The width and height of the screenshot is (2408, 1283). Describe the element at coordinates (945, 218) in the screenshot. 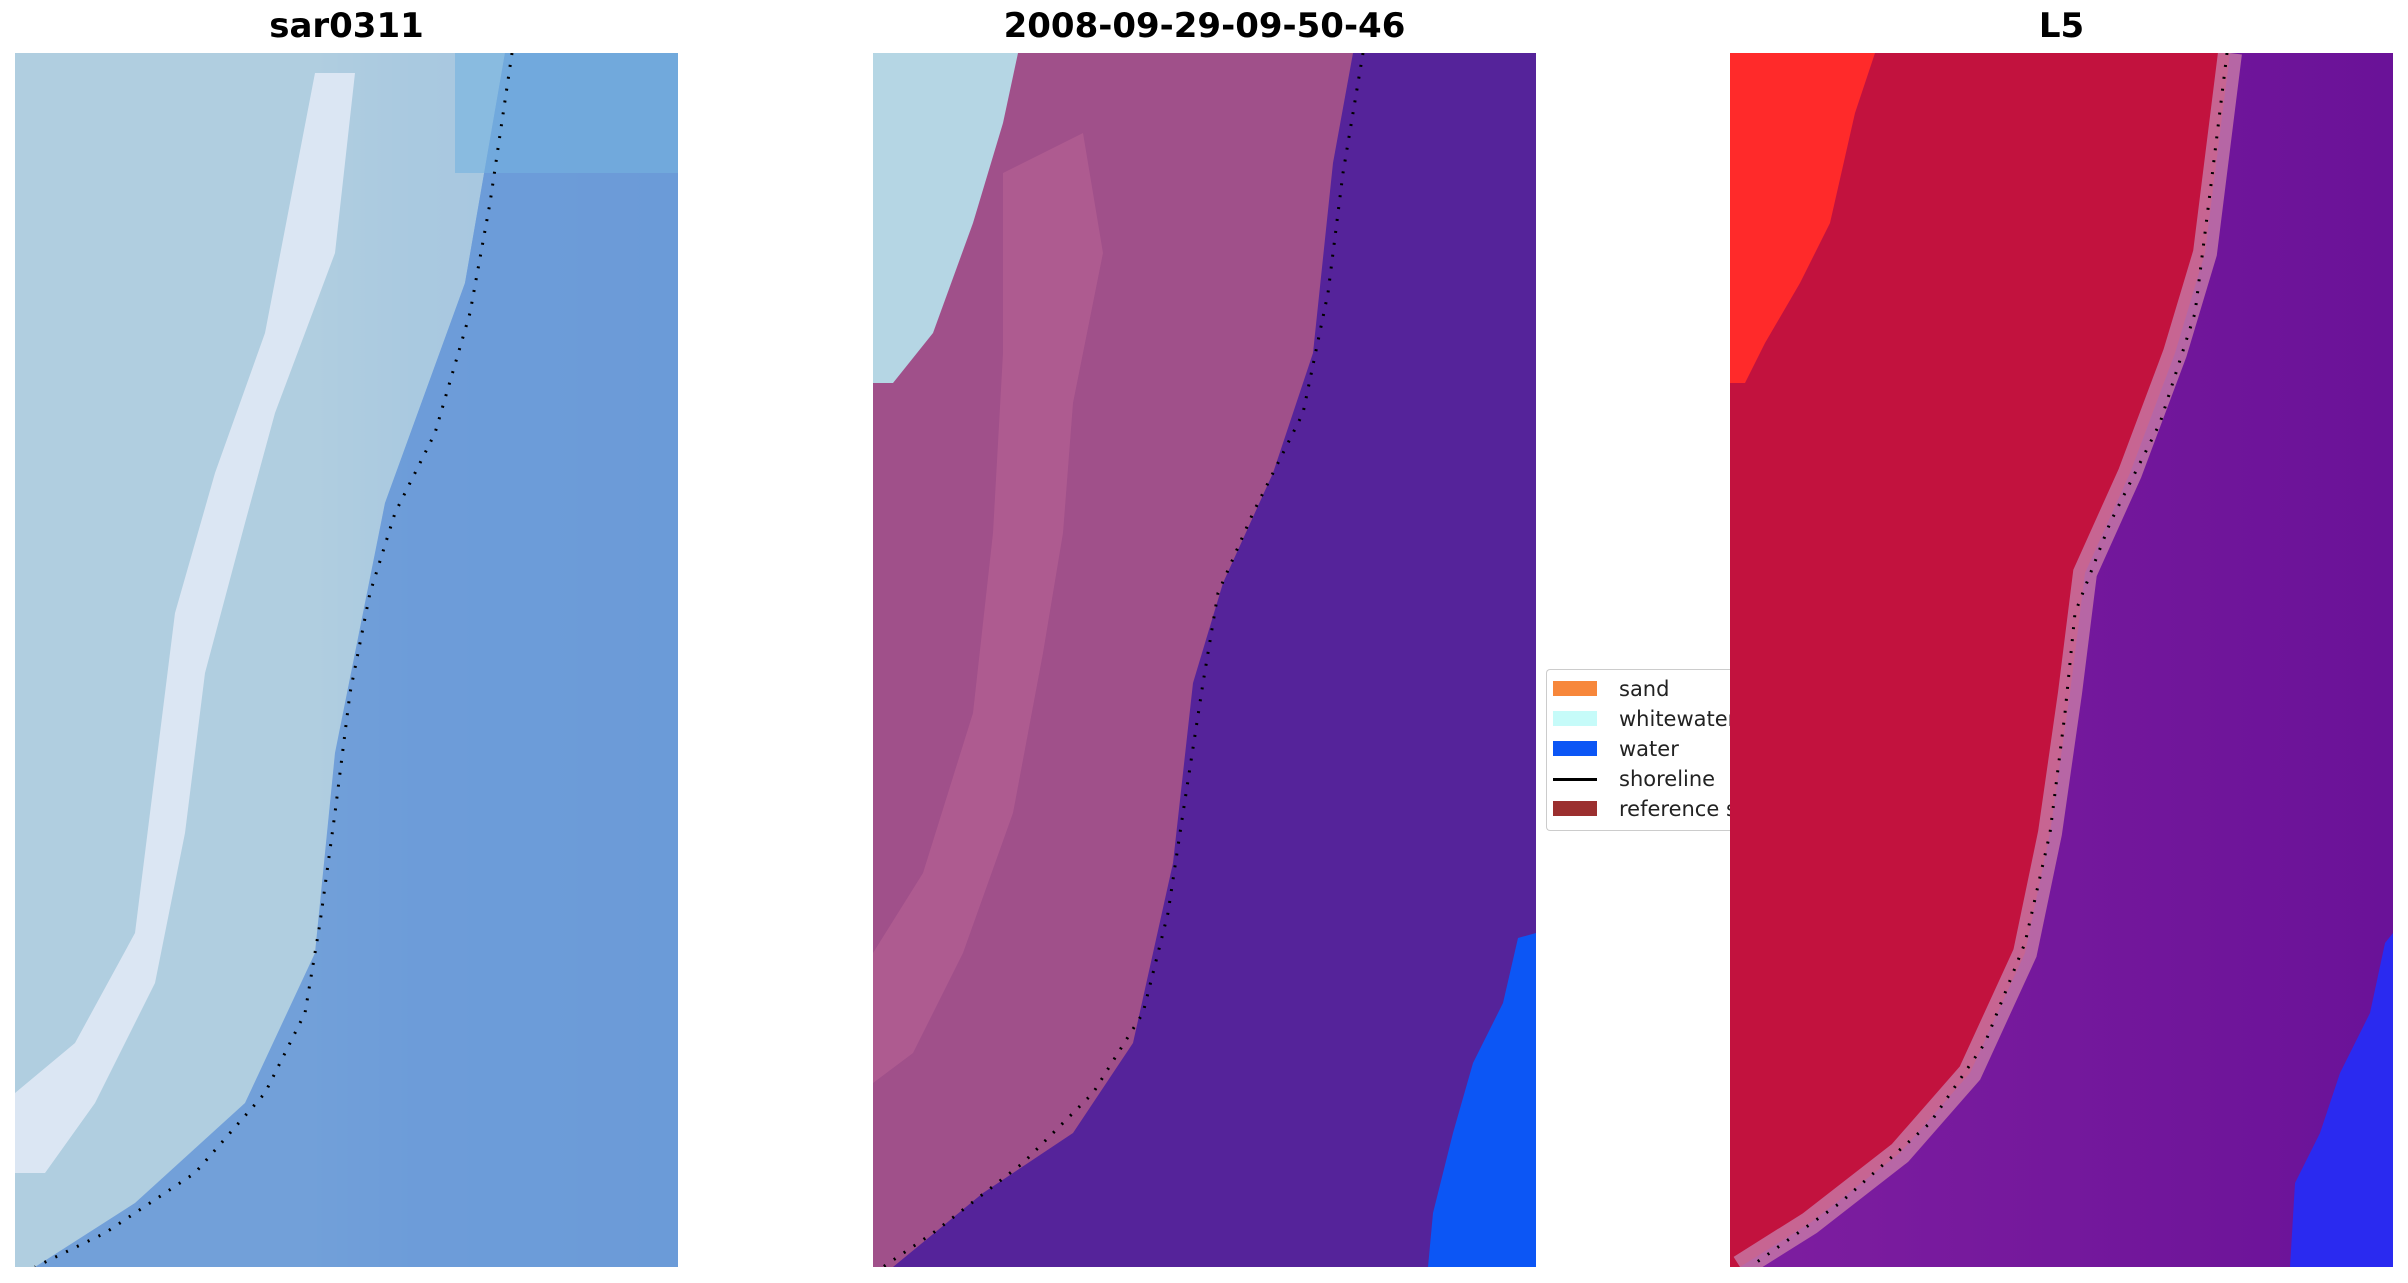

I see `class-whitewater-area` at that location.